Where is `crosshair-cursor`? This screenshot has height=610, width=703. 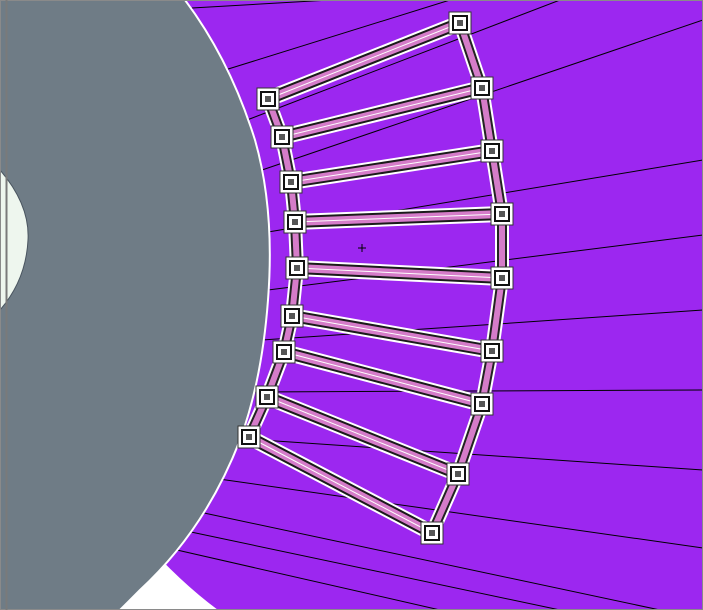
crosshair-cursor is located at coordinates (362, 248).